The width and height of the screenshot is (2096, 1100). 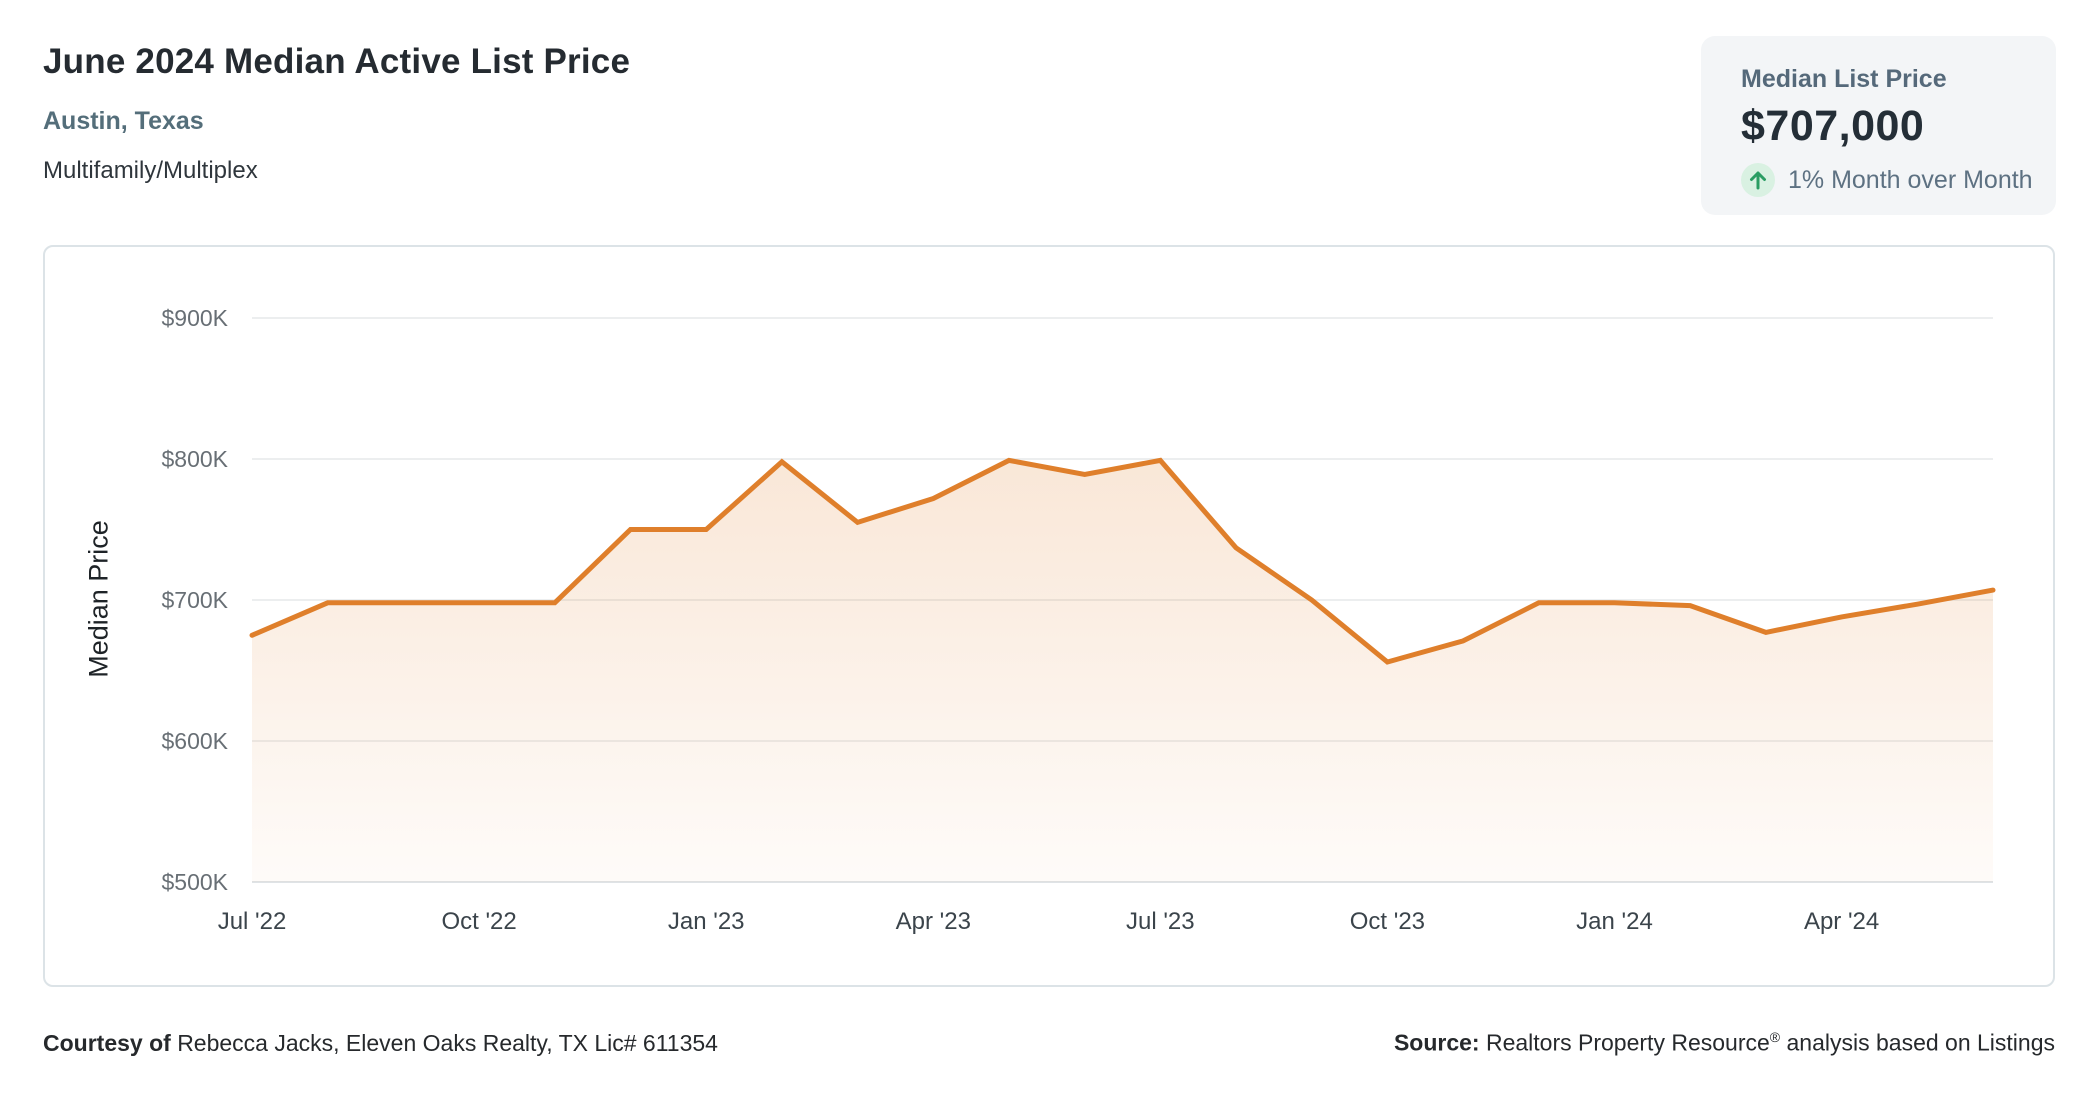 I want to click on x-tick-label: Jan '23, so click(x=706, y=921).